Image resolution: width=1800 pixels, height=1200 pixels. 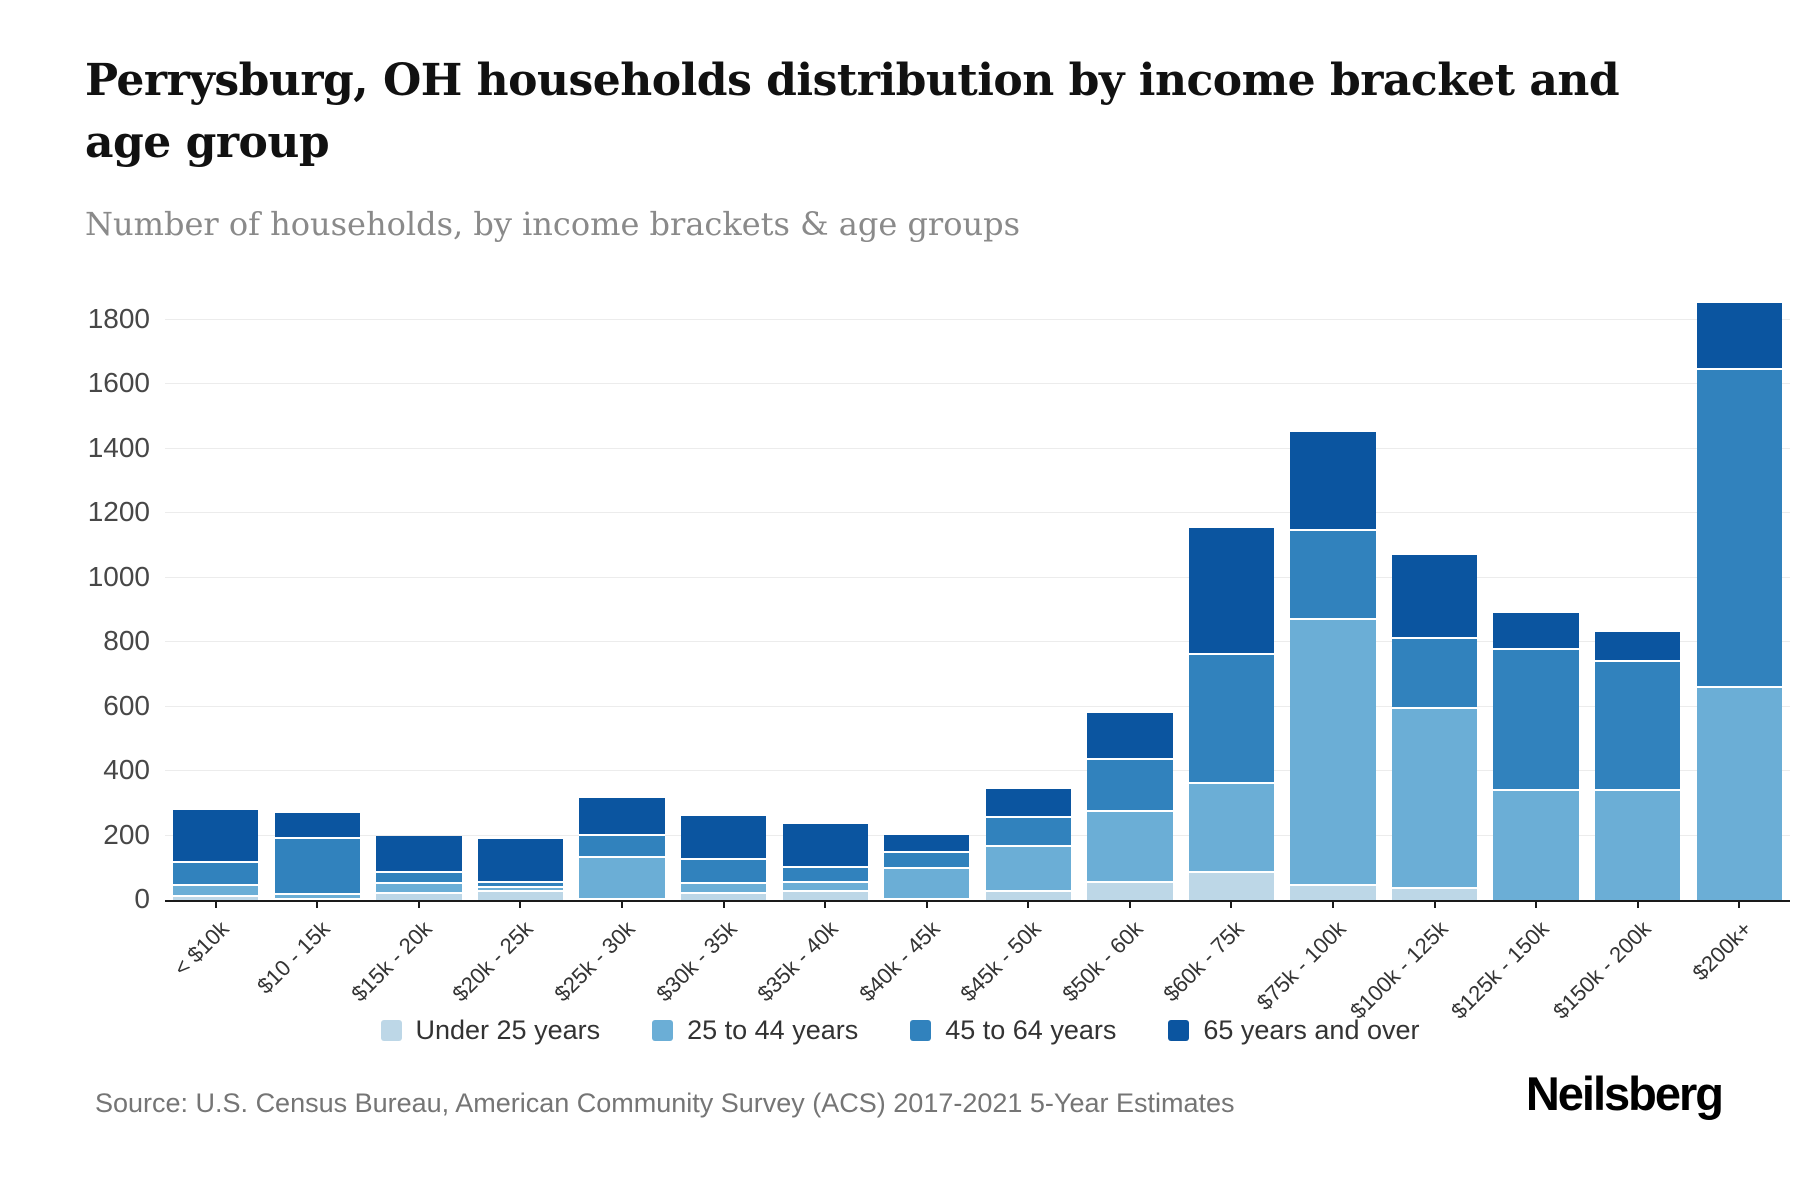 What do you see at coordinates (201, 948) in the screenshot?
I see `x-tick-label: < $10k` at bounding box center [201, 948].